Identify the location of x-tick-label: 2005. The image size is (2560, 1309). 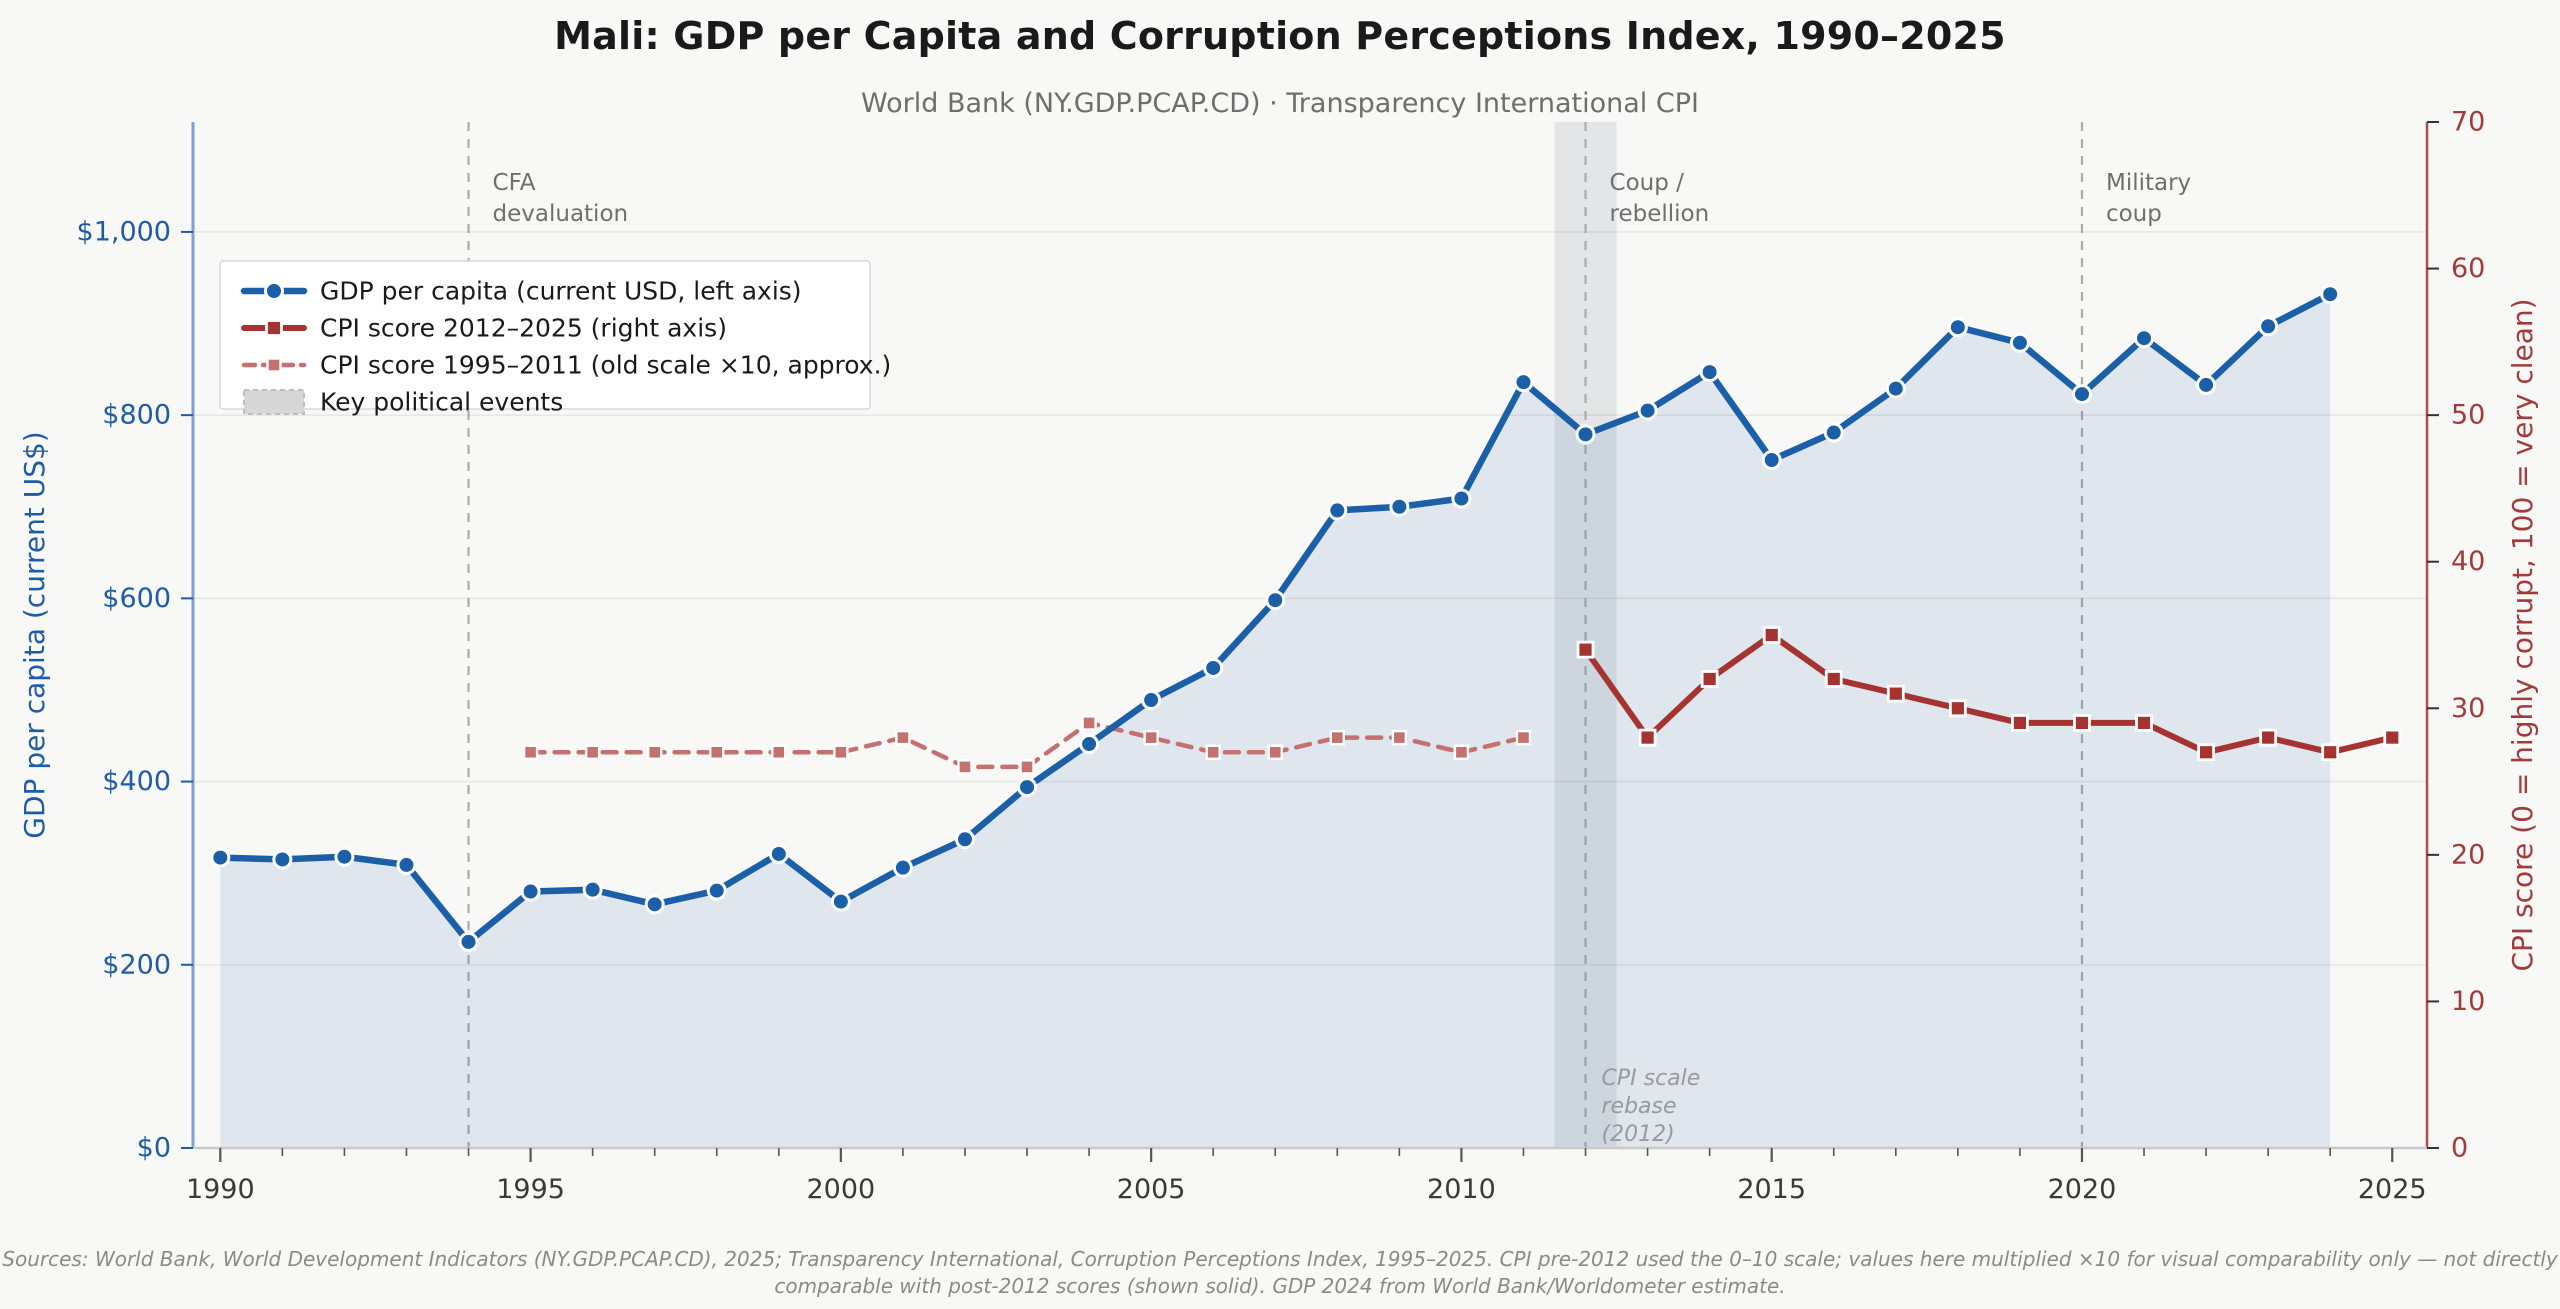
(1151, 1189).